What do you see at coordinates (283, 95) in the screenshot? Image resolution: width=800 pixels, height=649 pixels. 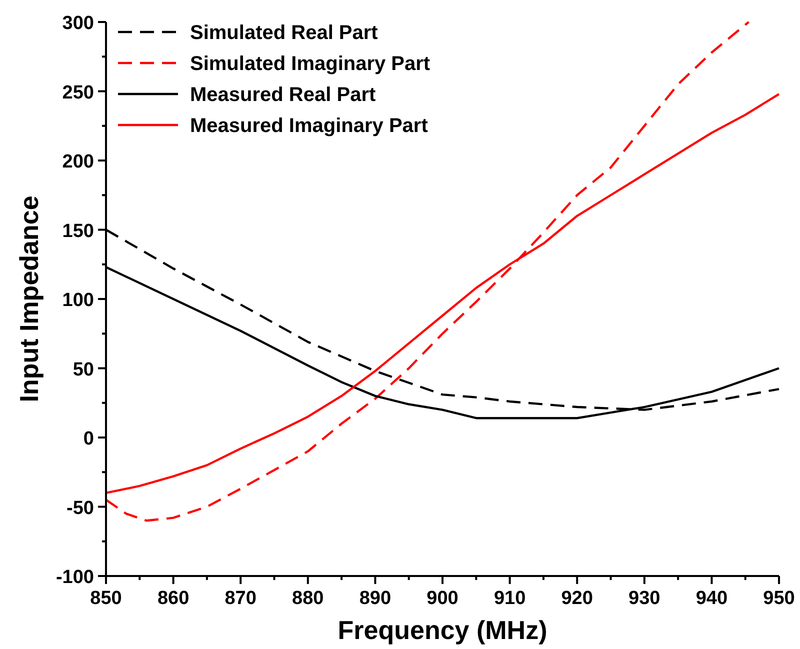 I see `legend-label: Measured Real Part` at bounding box center [283, 95].